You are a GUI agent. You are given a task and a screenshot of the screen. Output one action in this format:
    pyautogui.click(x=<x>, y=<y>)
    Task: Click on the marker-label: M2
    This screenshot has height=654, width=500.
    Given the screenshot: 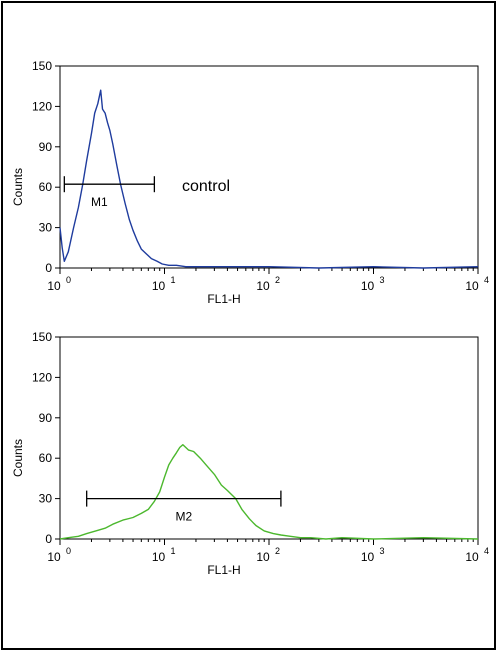 What is the action you would take?
    pyautogui.click(x=183, y=517)
    